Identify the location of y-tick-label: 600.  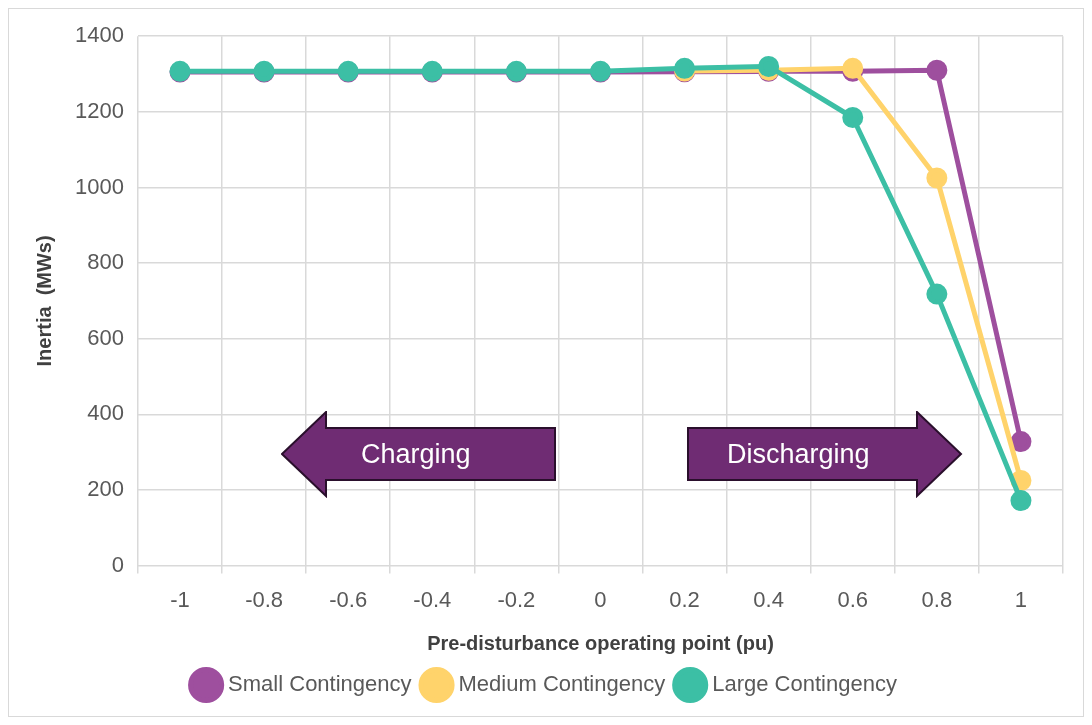
(105, 337).